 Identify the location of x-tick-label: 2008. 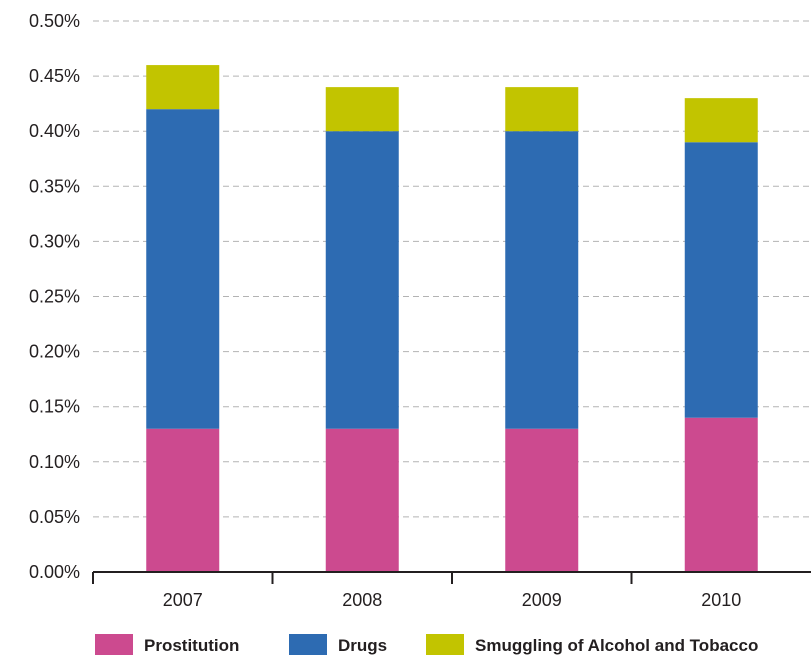
(362, 600).